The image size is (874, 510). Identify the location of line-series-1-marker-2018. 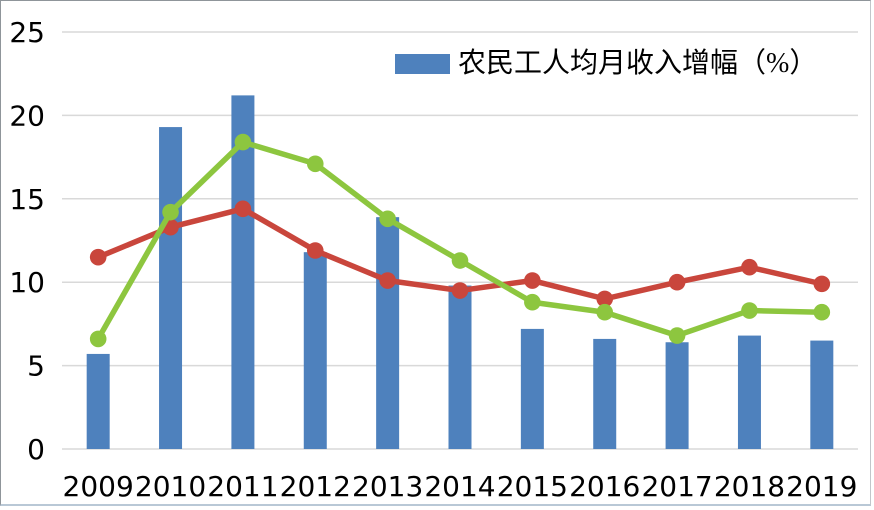
(749, 267).